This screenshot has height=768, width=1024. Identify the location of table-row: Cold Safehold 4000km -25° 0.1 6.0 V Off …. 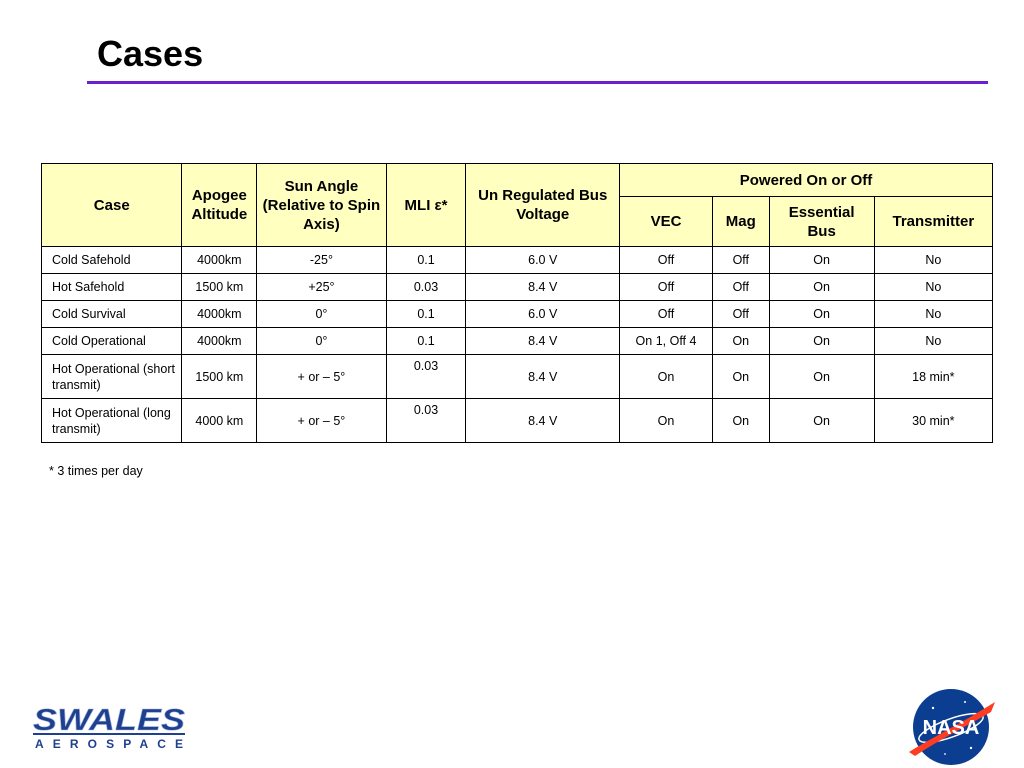
(517, 260).